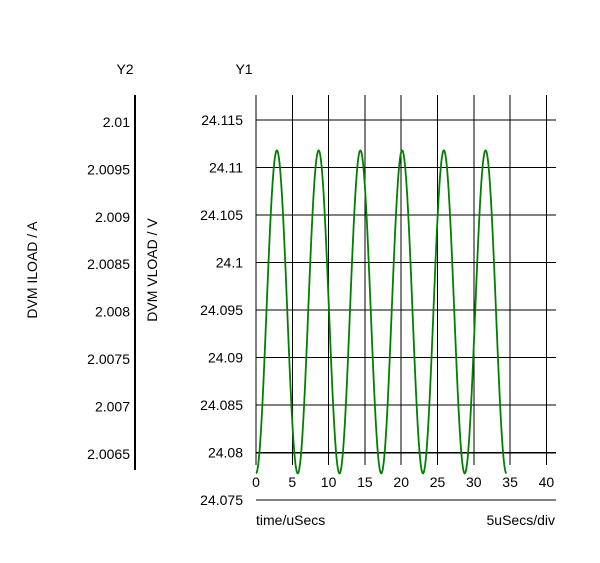 The width and height of the screenshot is (600, 563). What do you see at coordinates (116, 122) in the screenshot?
I see `y2-tick-label: 2.01` at bounding box center [116, 122].